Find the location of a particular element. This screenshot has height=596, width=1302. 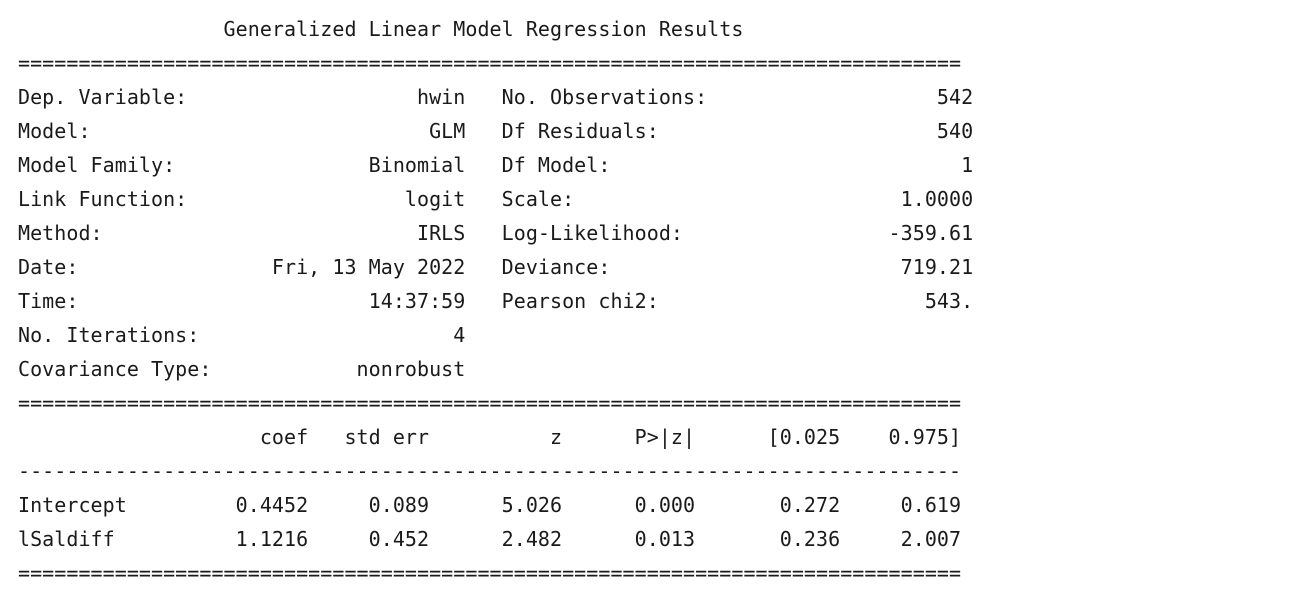

model-info-row: Method: IRLS Log-Likelihood: -359.61 is located at coordinates (496, 233).